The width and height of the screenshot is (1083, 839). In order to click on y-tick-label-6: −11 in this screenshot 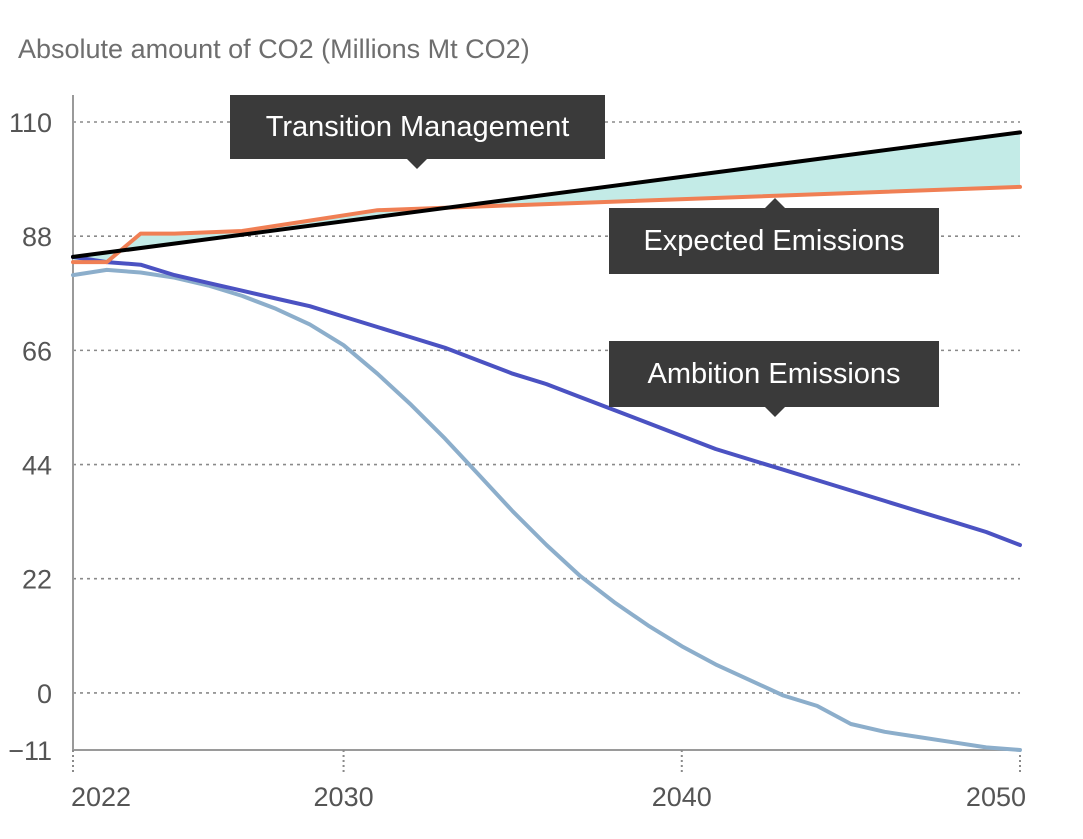, I will do `click(30, 751)`.